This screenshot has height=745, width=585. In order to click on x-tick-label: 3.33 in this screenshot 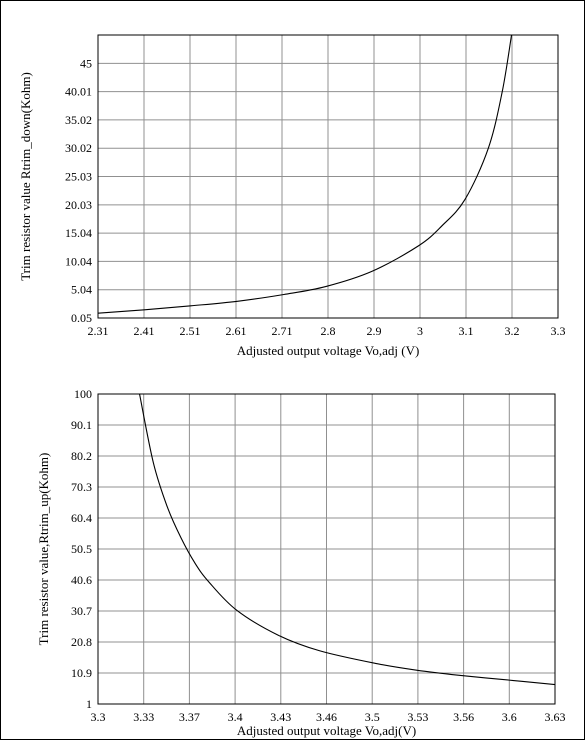, I will do `click(143, 717)`.